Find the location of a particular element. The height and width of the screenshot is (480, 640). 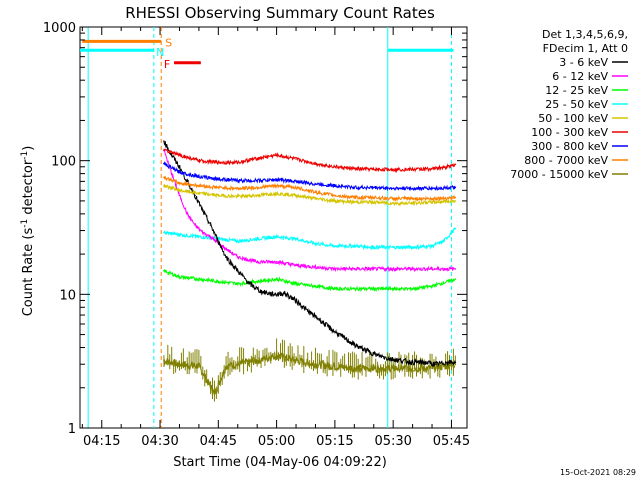

y-axis-label-mid: detector is located at coordinates (28, 189).